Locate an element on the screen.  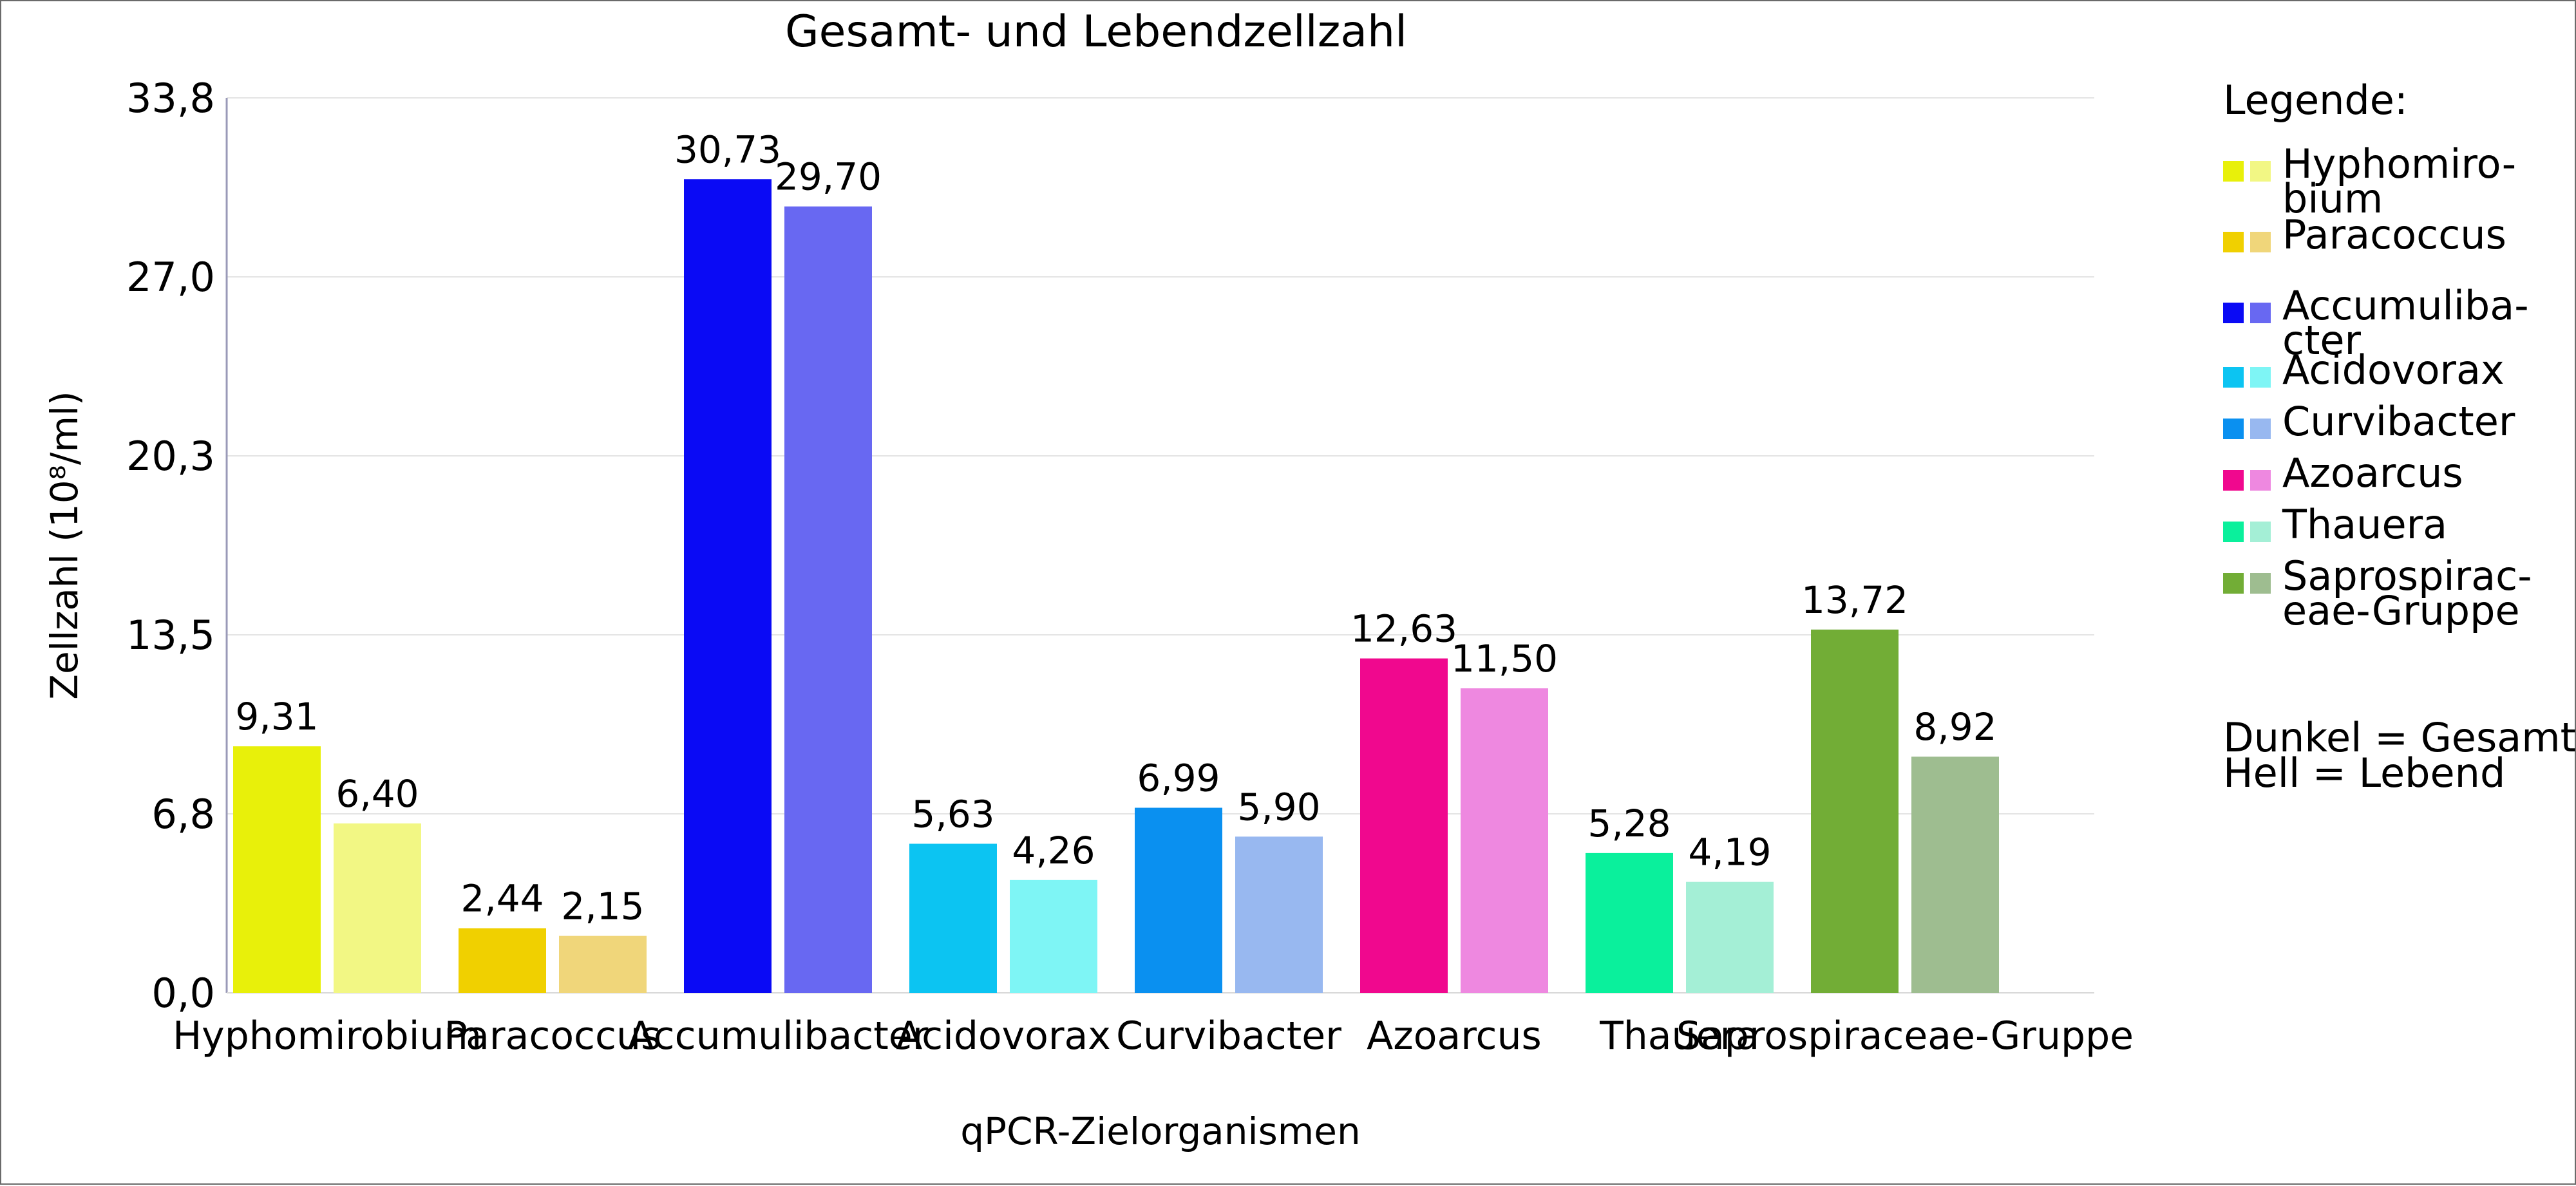
legend-note: Dunkel = Gesamt is located at coordinates (2399, 737).